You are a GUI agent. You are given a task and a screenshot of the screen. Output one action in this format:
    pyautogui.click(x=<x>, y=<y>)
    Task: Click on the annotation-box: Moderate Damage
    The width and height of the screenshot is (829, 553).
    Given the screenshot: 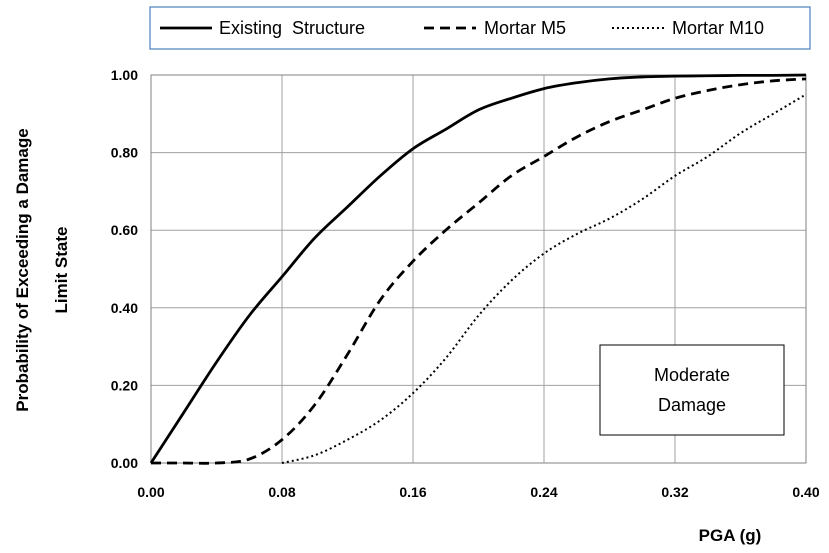 What is the action you would take?
    pyautogui.click(x=692, y=390)
    